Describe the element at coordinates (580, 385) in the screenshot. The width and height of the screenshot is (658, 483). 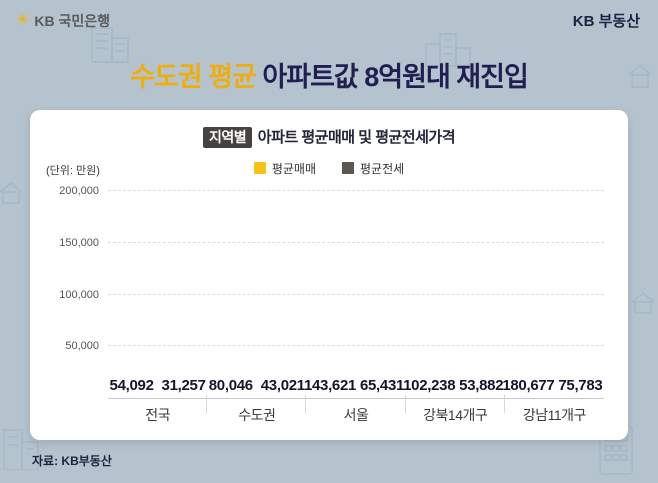
I see `bar-value-label: 75,783` at that location.